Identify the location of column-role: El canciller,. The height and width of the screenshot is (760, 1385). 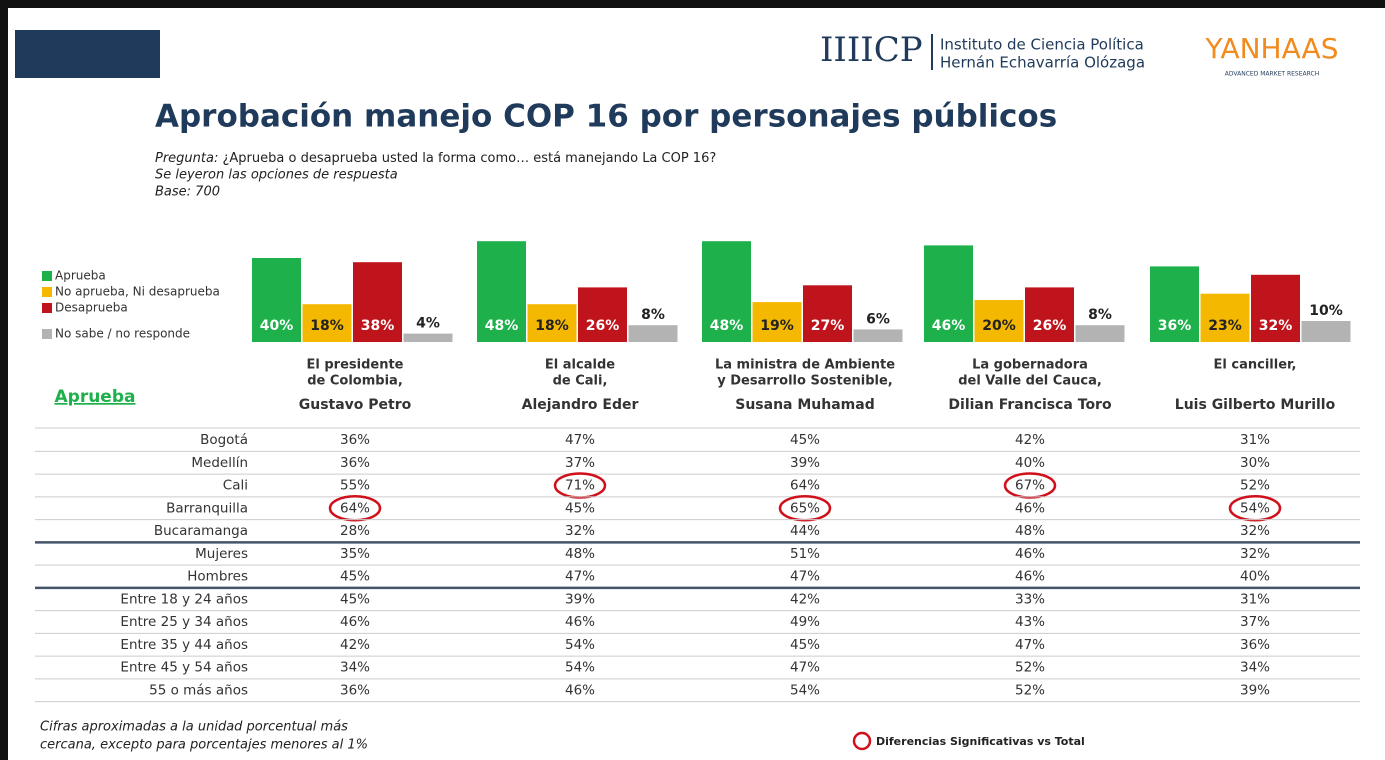
(1255, 365).